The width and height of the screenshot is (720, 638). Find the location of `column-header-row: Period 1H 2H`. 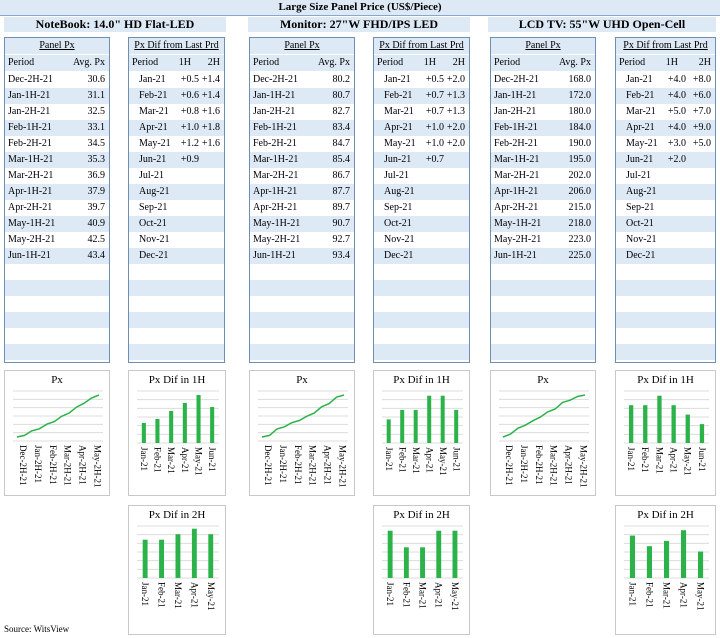

column-header-row: Period 1H 2H is located at coordinates (421, 63).